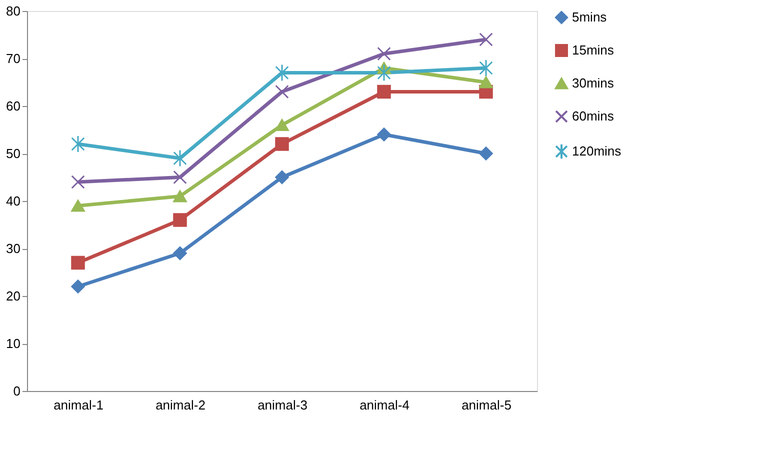  What do you see at coordinates (13, 343) in the screenshot?
I see `y-tick-label: 10` at bounding box center [13, 343].